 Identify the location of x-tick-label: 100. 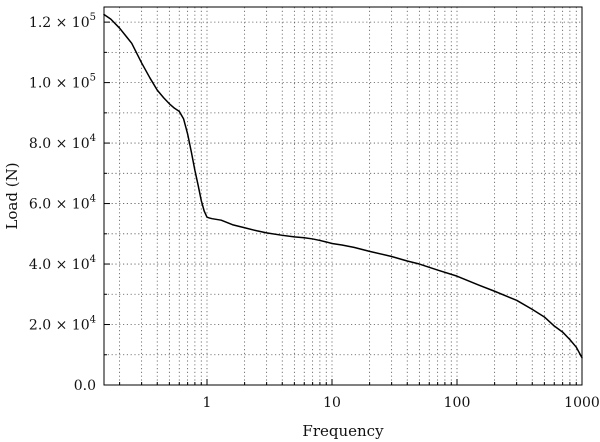
(457, 403).